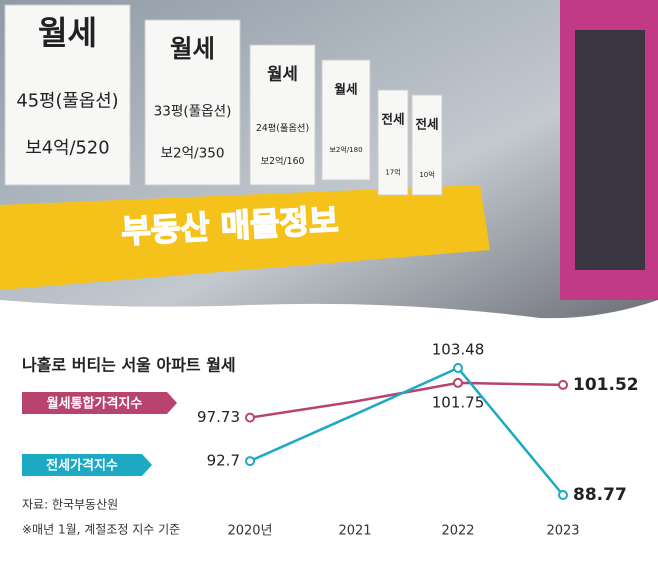 This screenshot has width=658, height=585. Describe the element at coordinates (129, 365) in the screenshot. I see `chart-title: 나홀로 버티는 서울 아파트 월세` at that location.